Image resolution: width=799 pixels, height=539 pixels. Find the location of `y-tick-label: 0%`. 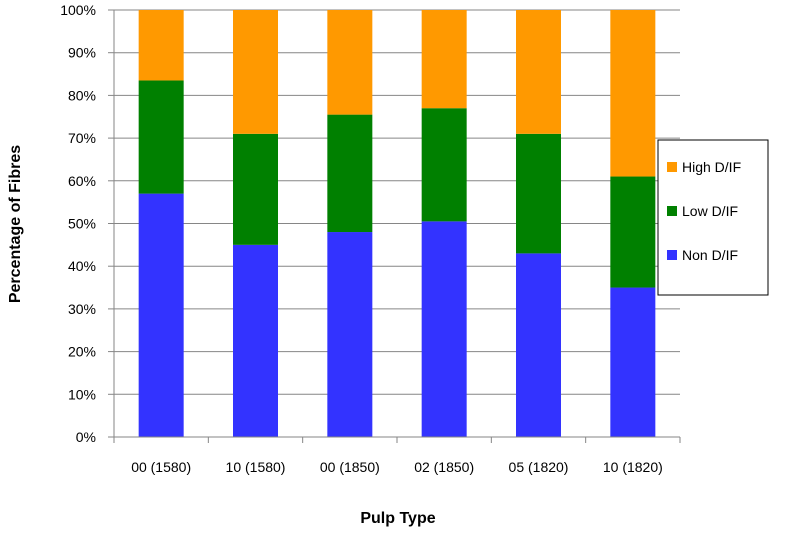

y-tick-label: 0% is located at coordinates (86, 437).